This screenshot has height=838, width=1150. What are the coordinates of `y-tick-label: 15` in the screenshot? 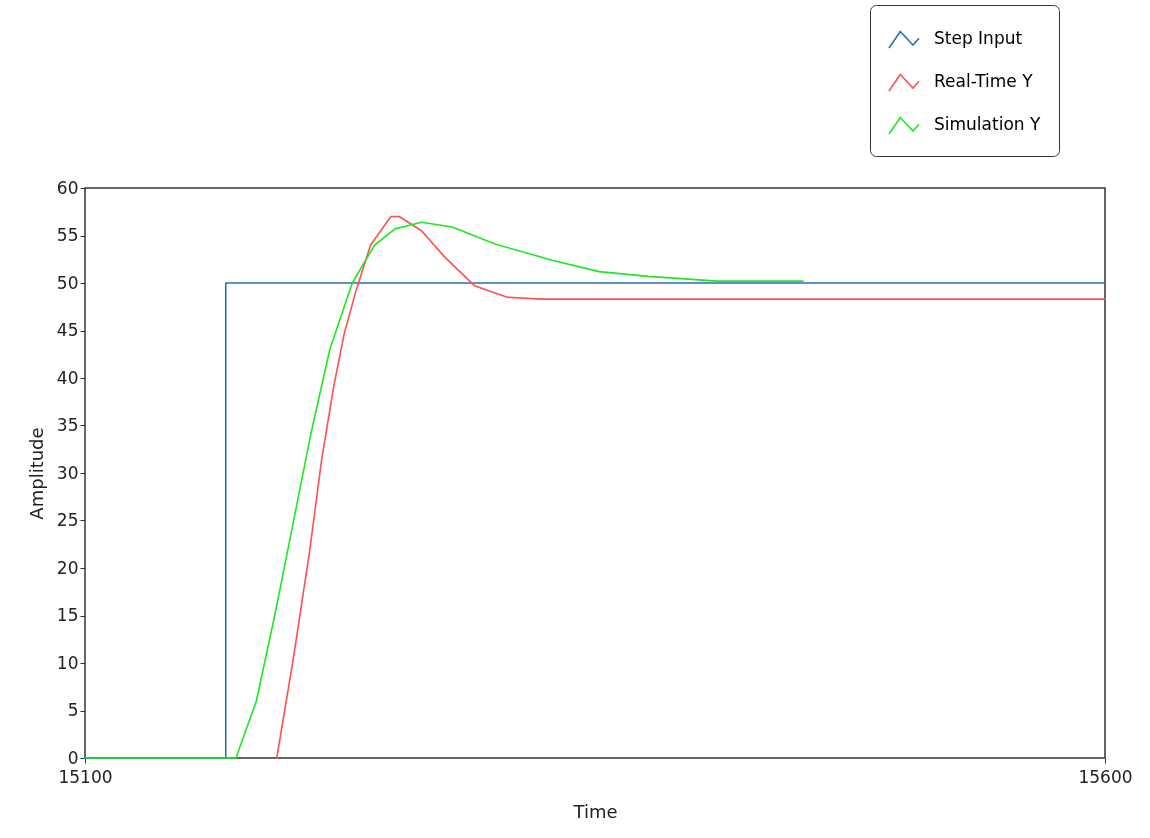 It's located at (67, 615).